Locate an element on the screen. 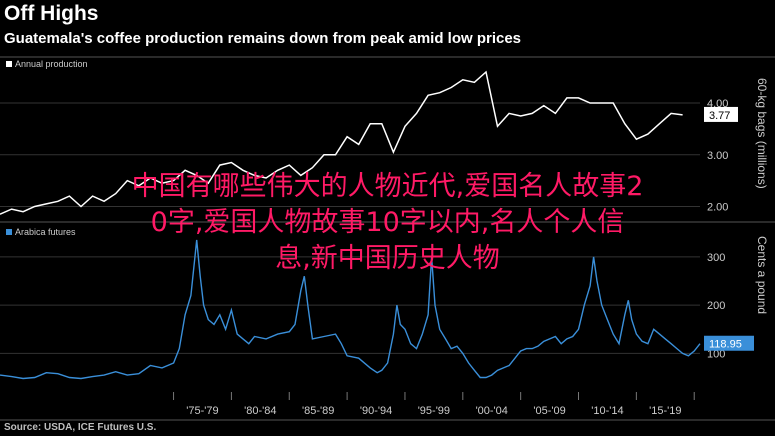 The width and height of the screenshot is (775, 436). overlay-text-line-1: 中国有哪些伟大的人物近代,爱国名人故事2 is located at coordinates (387, 186).